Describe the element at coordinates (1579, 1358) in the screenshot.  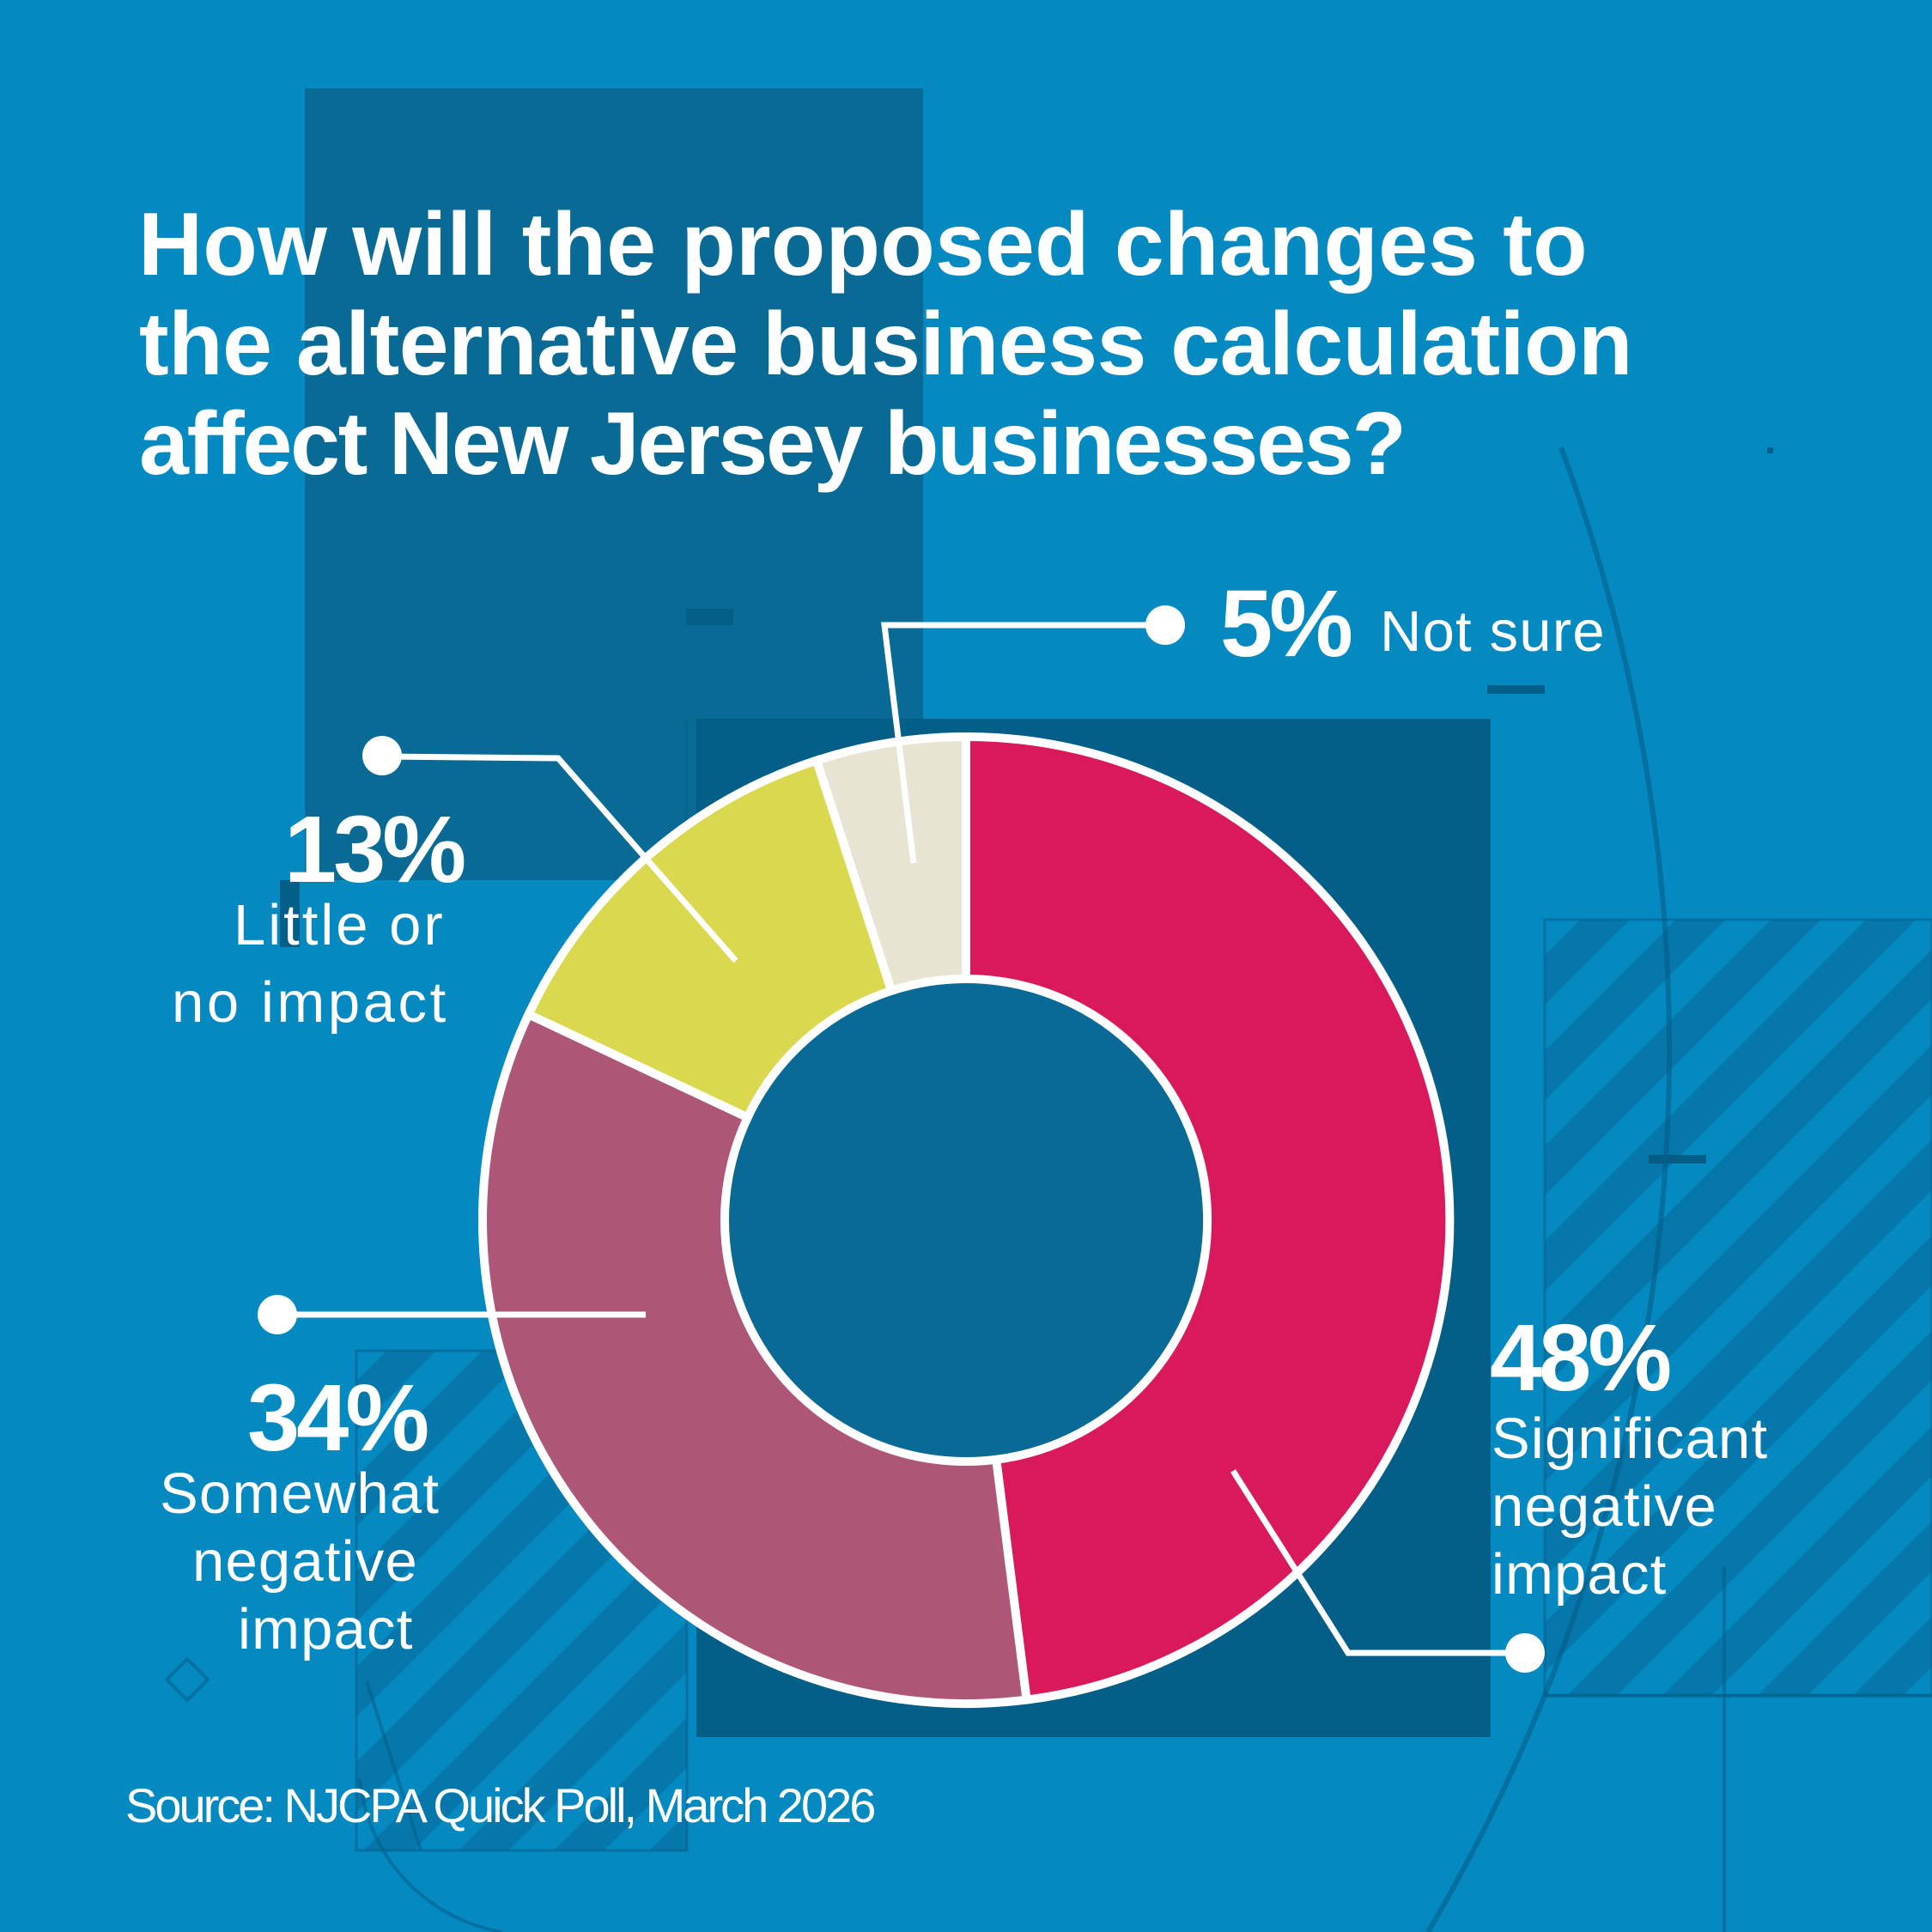
I see `svg-text: 48%` at that location.